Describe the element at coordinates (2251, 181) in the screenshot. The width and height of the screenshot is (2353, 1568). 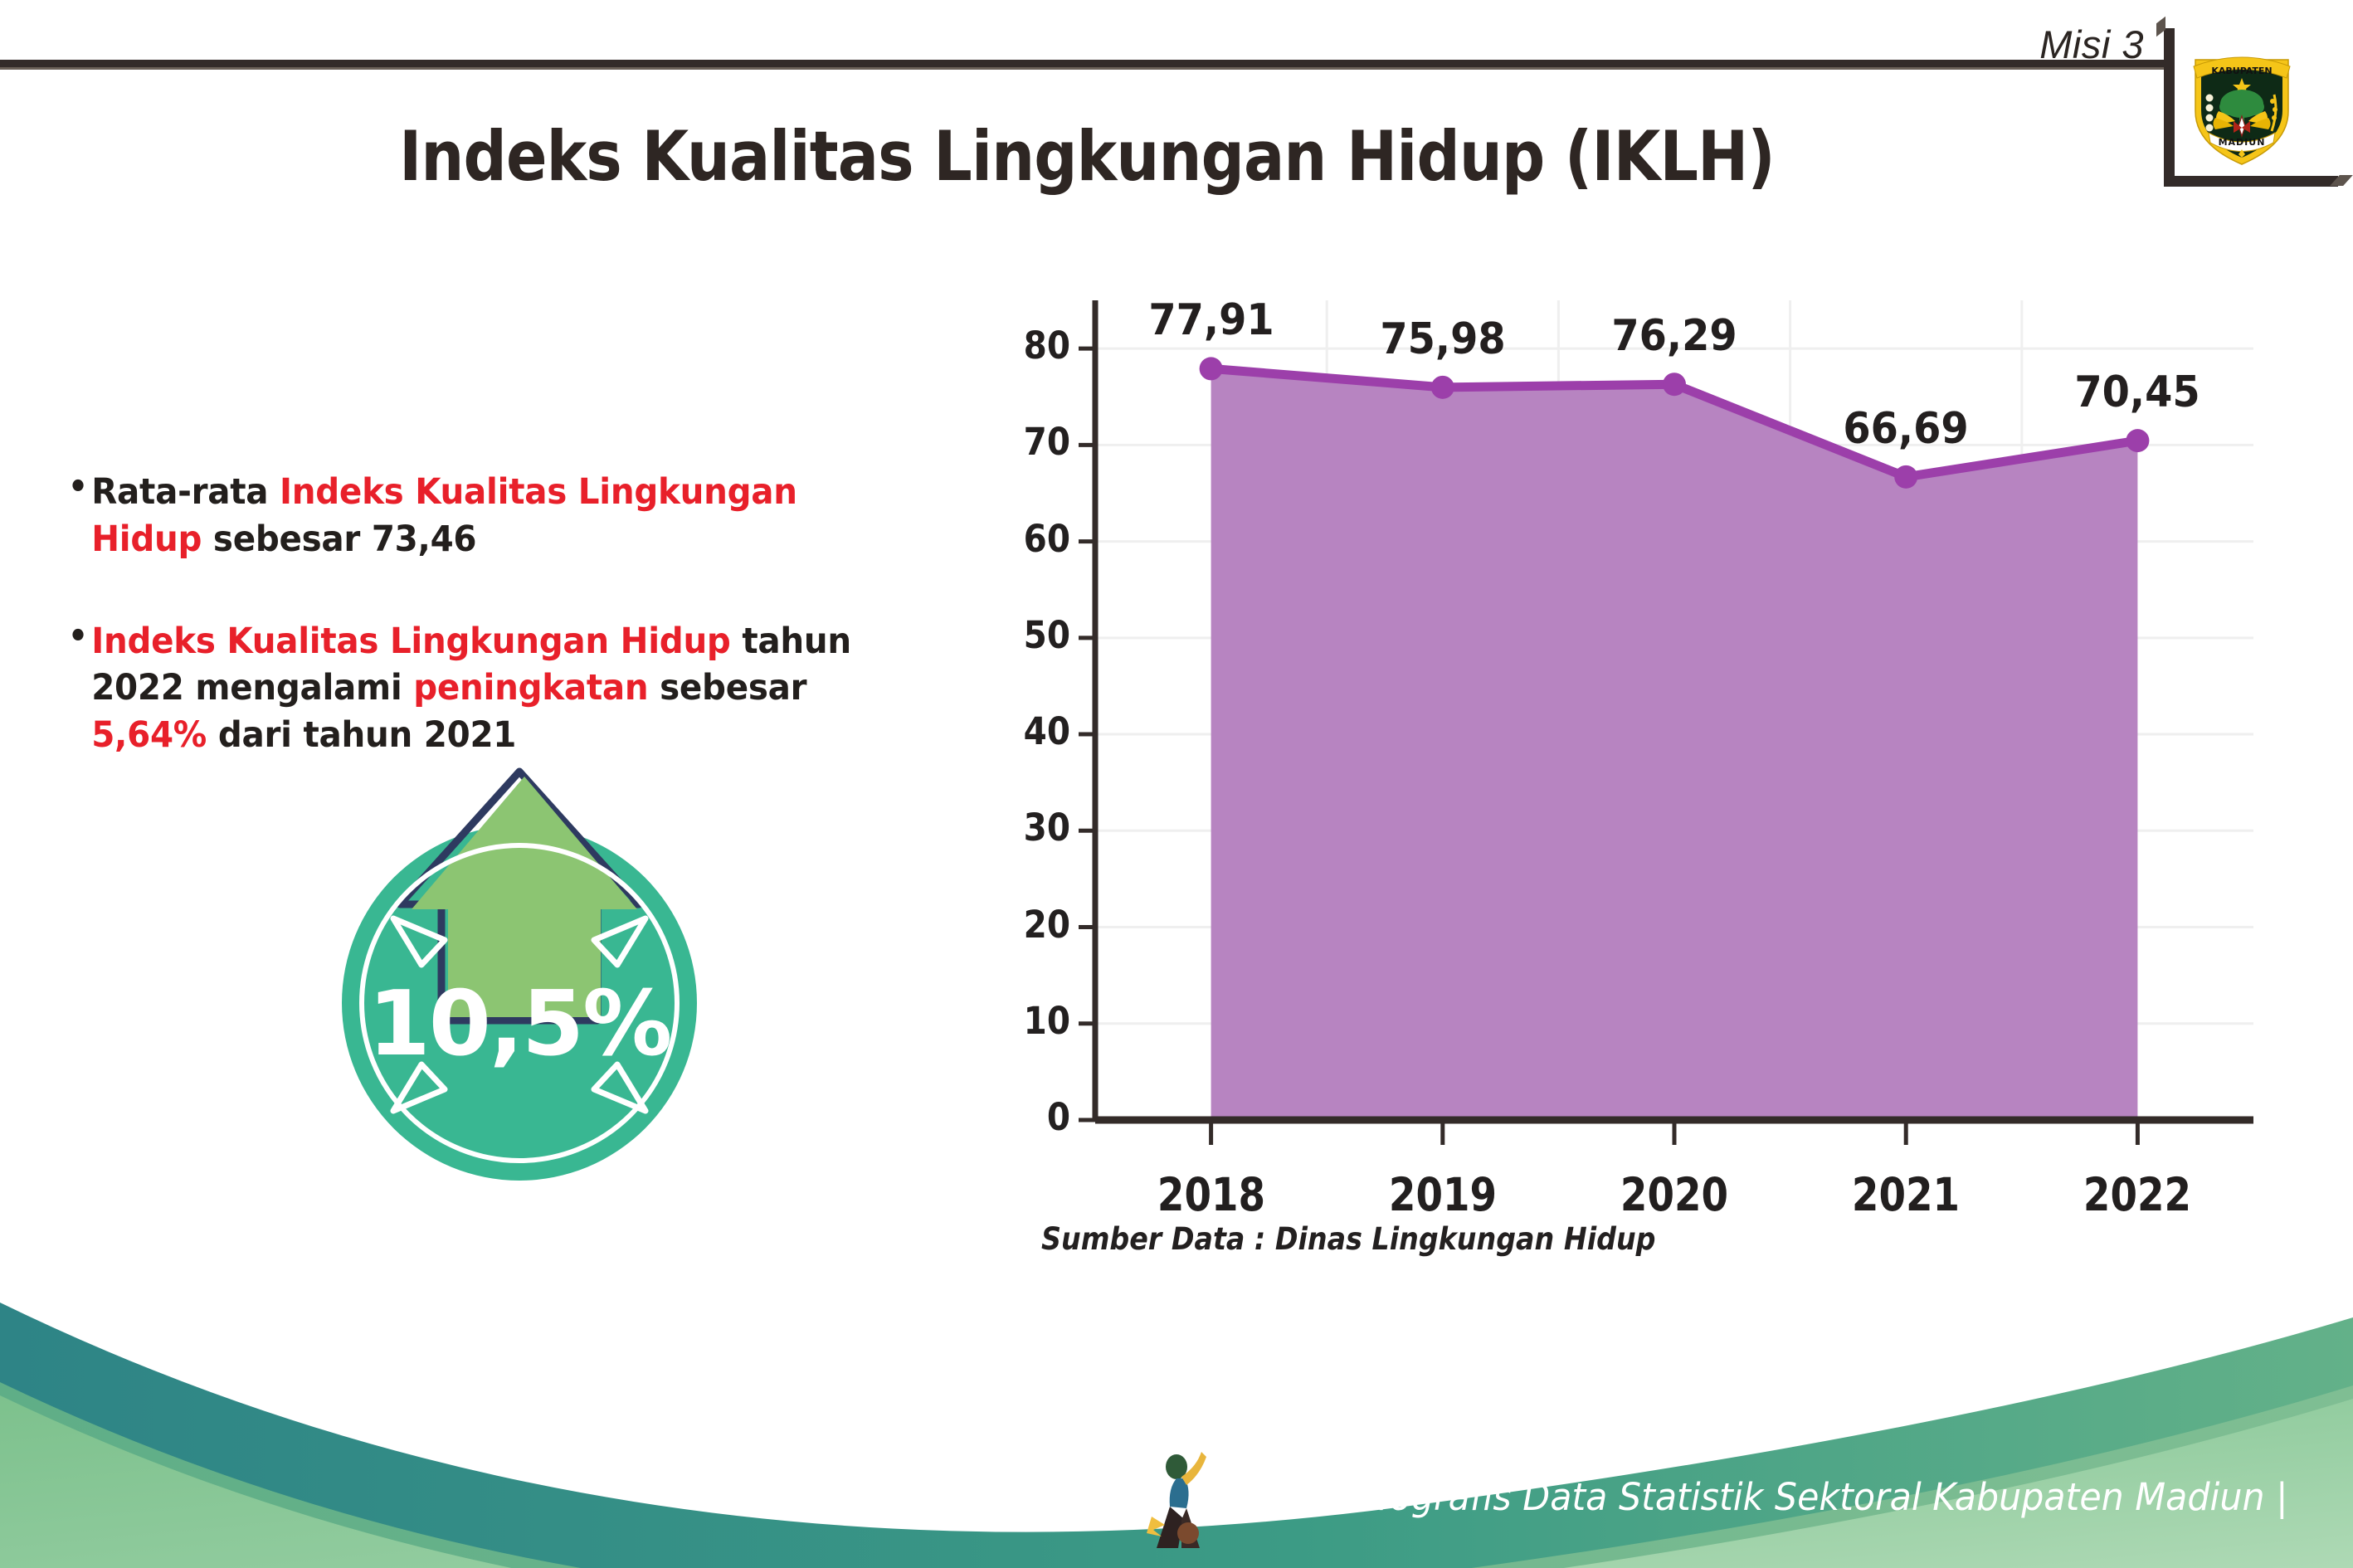
I see `header-bracket-bottom` at that location.